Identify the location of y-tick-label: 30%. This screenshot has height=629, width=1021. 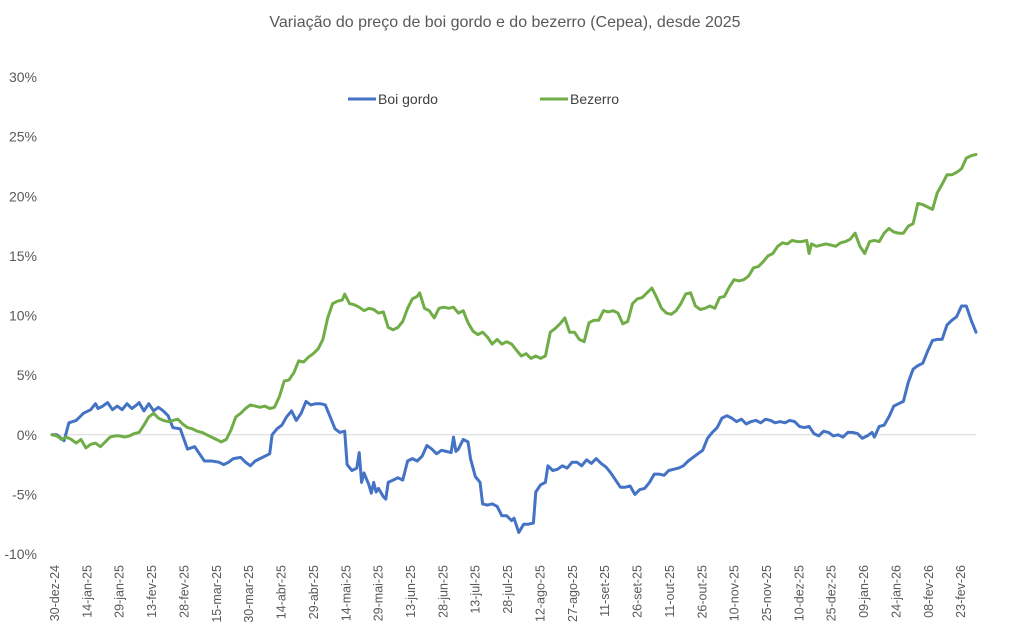
(23, 77).